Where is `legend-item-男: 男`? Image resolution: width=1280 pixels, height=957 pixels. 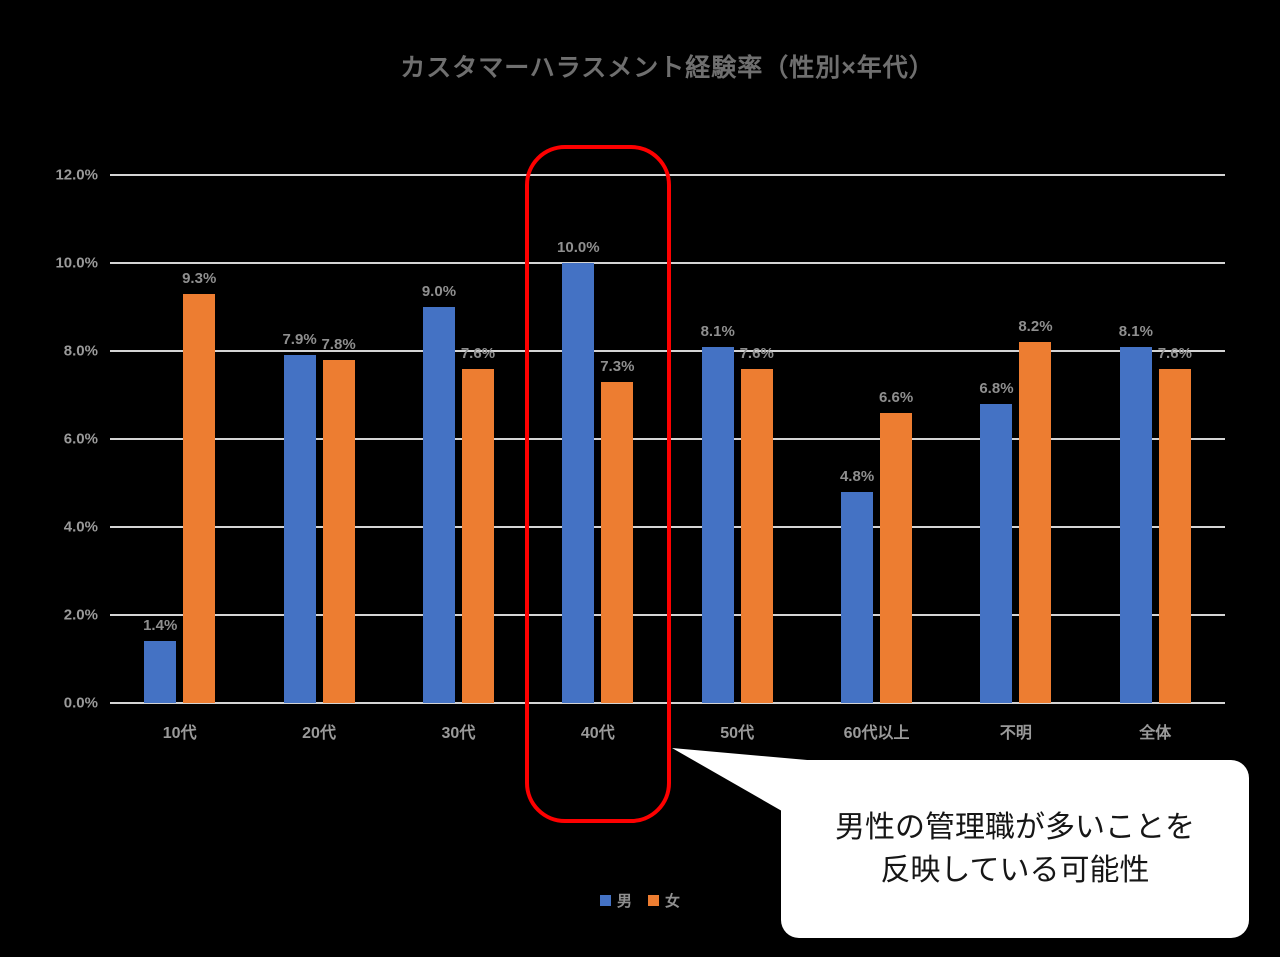 legend-item-男: 男 is located at coordinates (615, 900).